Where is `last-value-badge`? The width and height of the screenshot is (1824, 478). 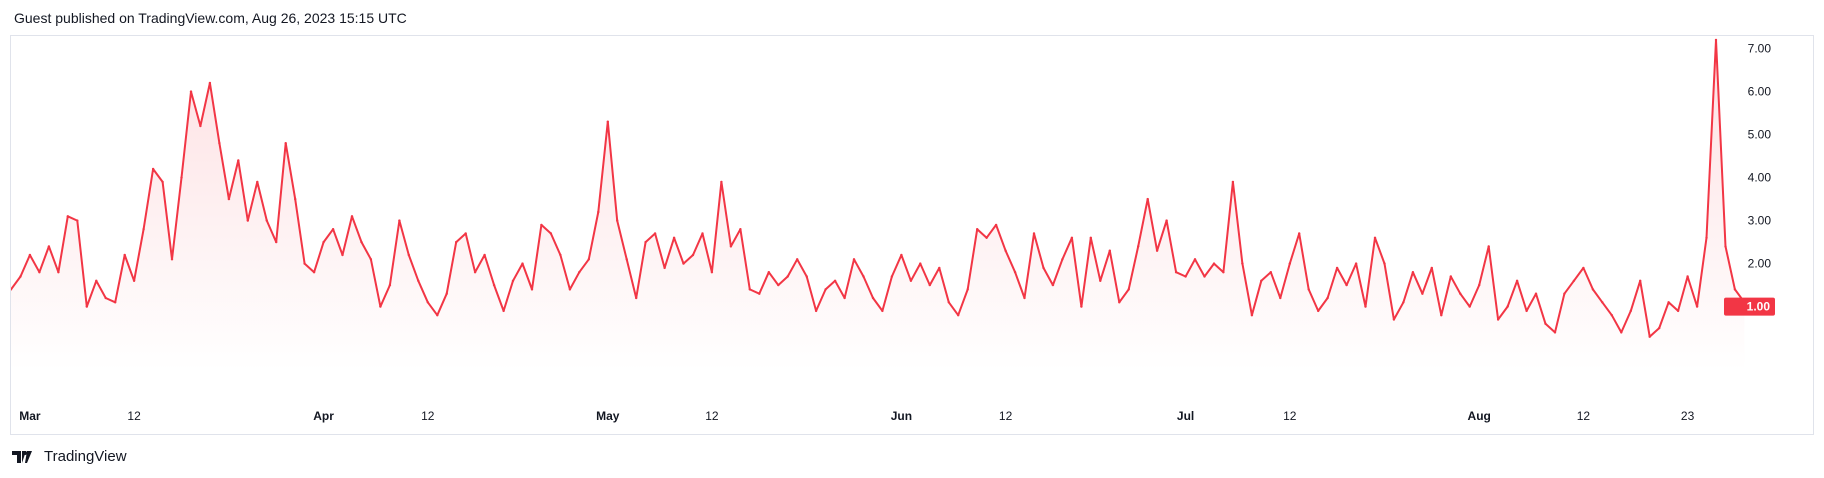 last-value-badge is located at coordinates (1749, 306).